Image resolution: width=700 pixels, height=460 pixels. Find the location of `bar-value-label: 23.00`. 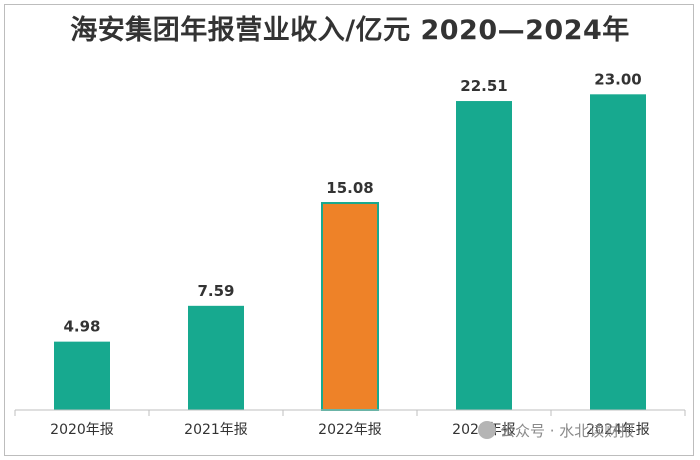

bar-value-label: 23.00 is located at coordinates (617, 79).